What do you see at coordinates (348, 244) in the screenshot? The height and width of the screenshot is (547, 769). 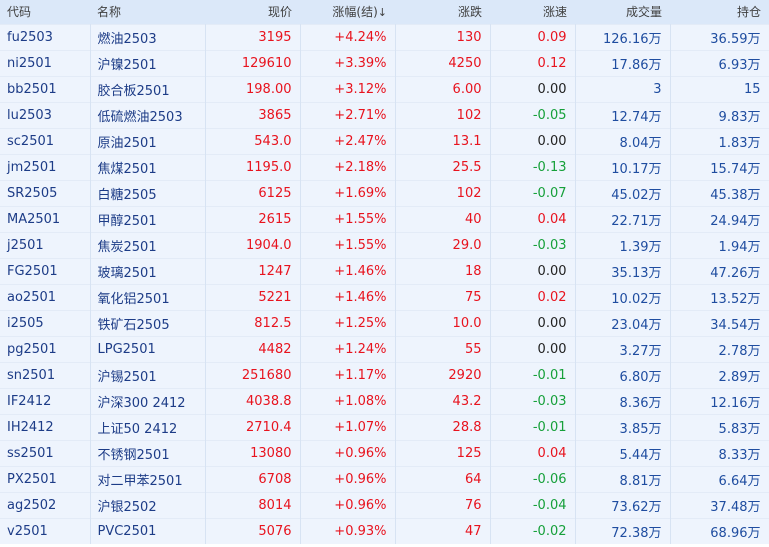 I see `change-pct-cell: +1.55%` at bounding box center [348, 244].